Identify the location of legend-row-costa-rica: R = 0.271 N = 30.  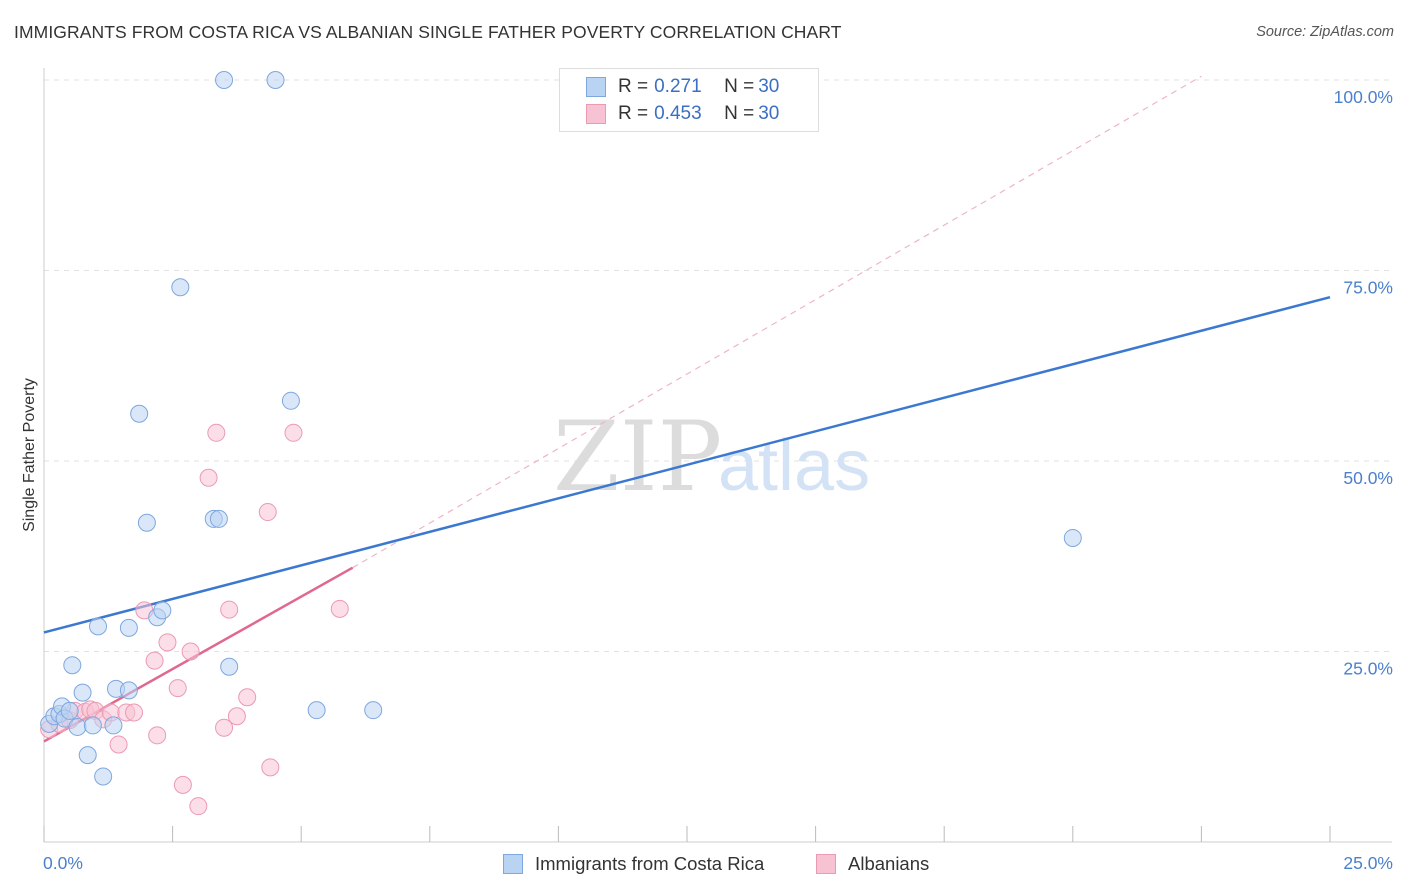
(682, 87).